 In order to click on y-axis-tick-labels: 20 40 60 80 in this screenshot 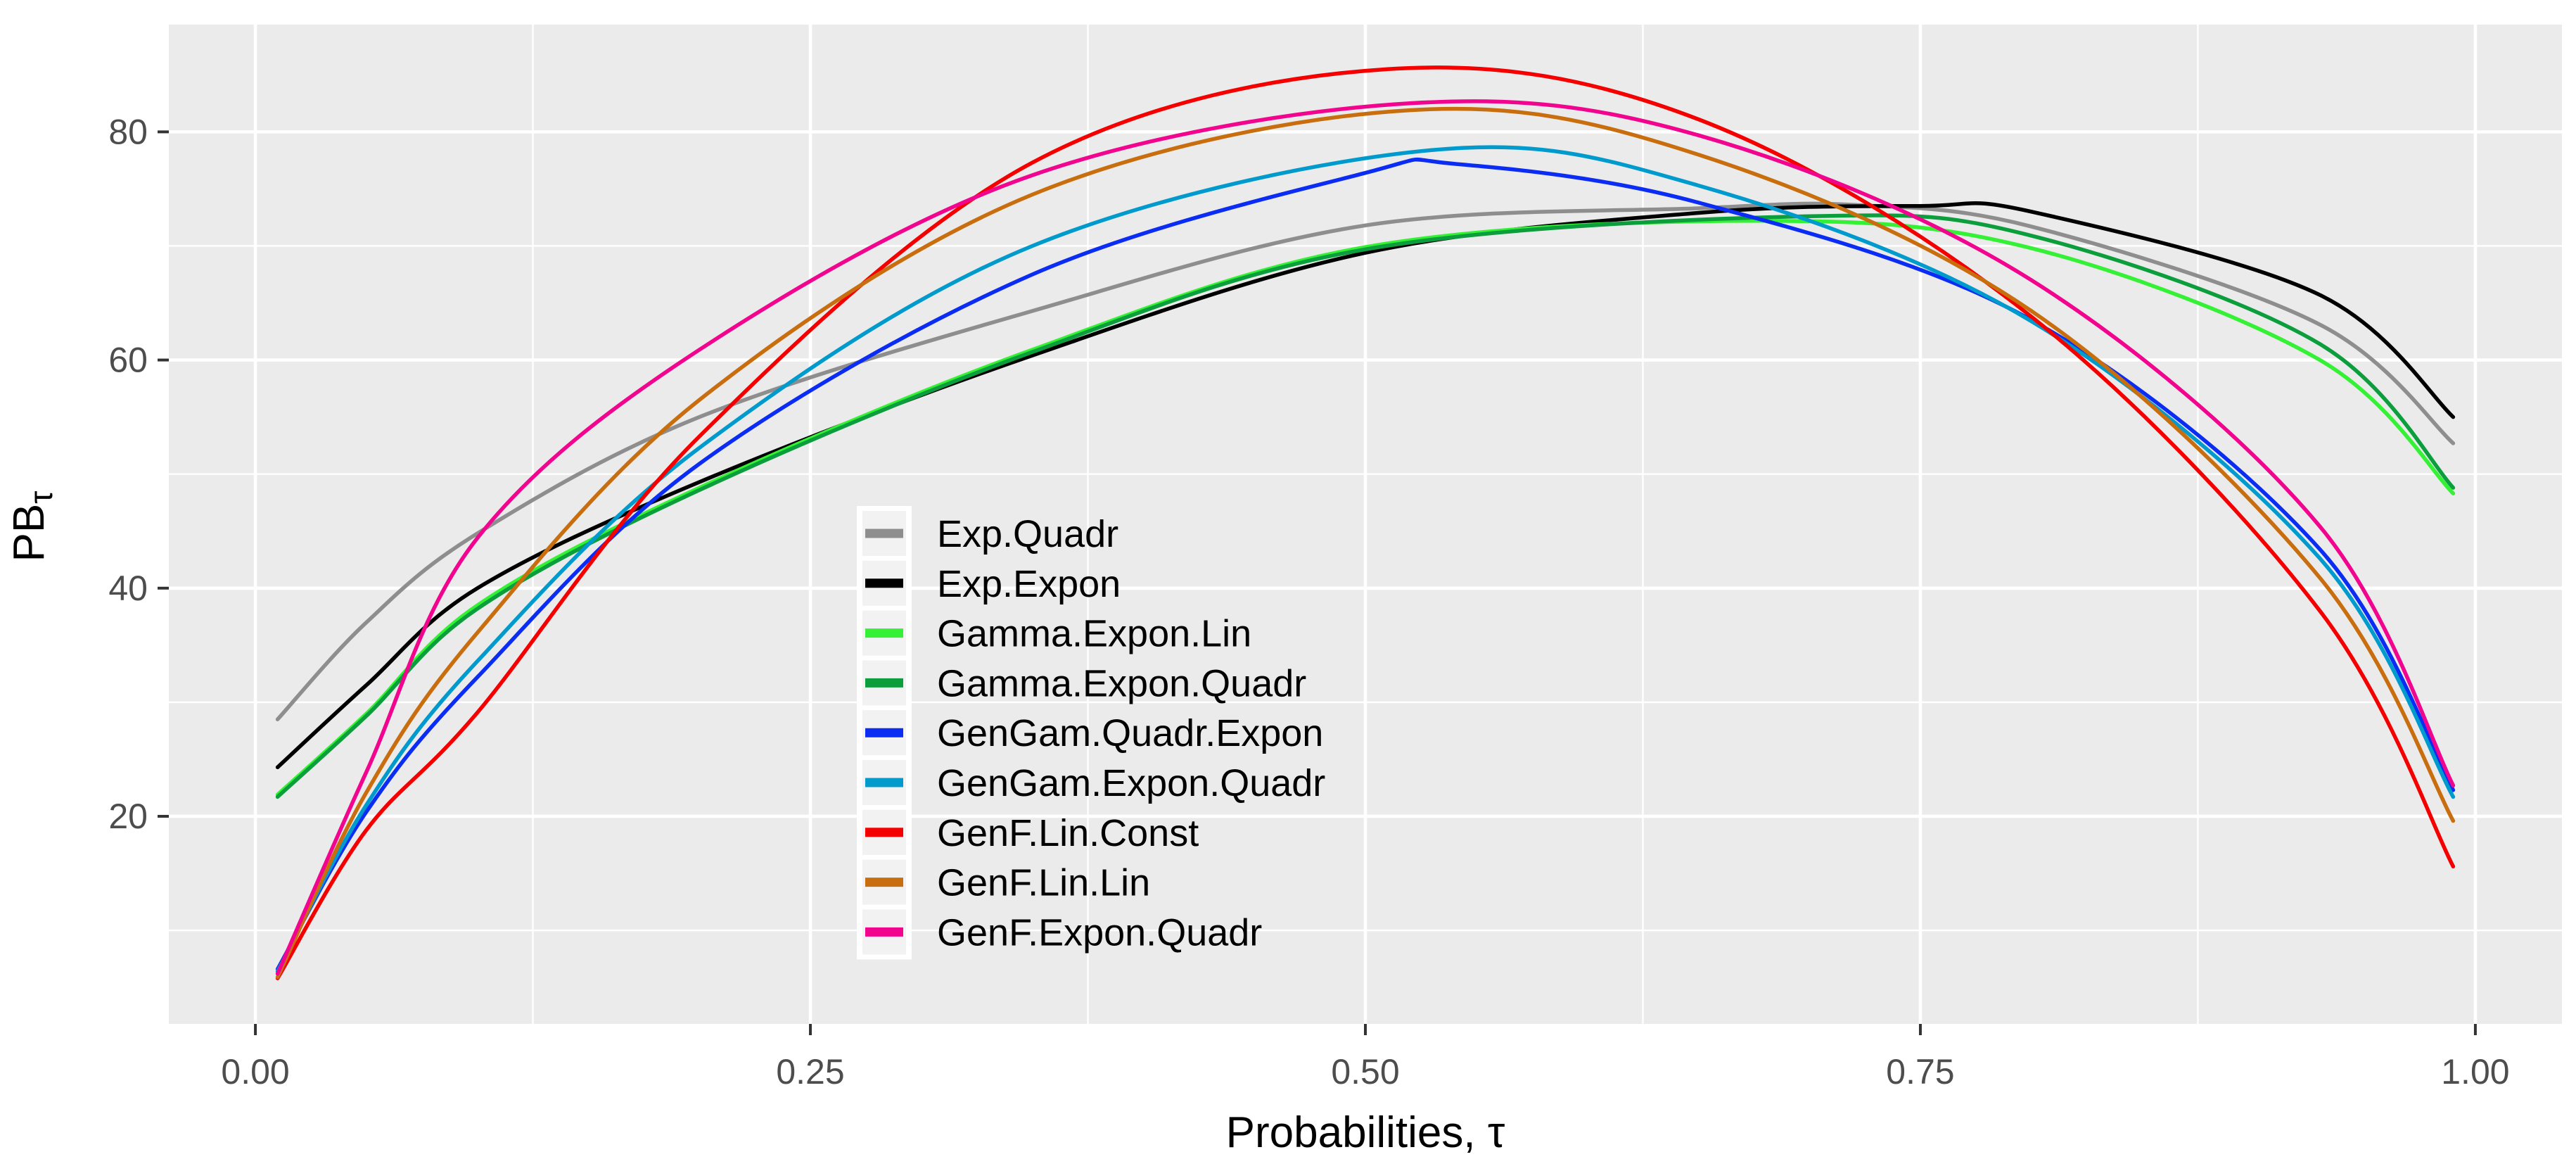, I will do `click(128, 474)`.